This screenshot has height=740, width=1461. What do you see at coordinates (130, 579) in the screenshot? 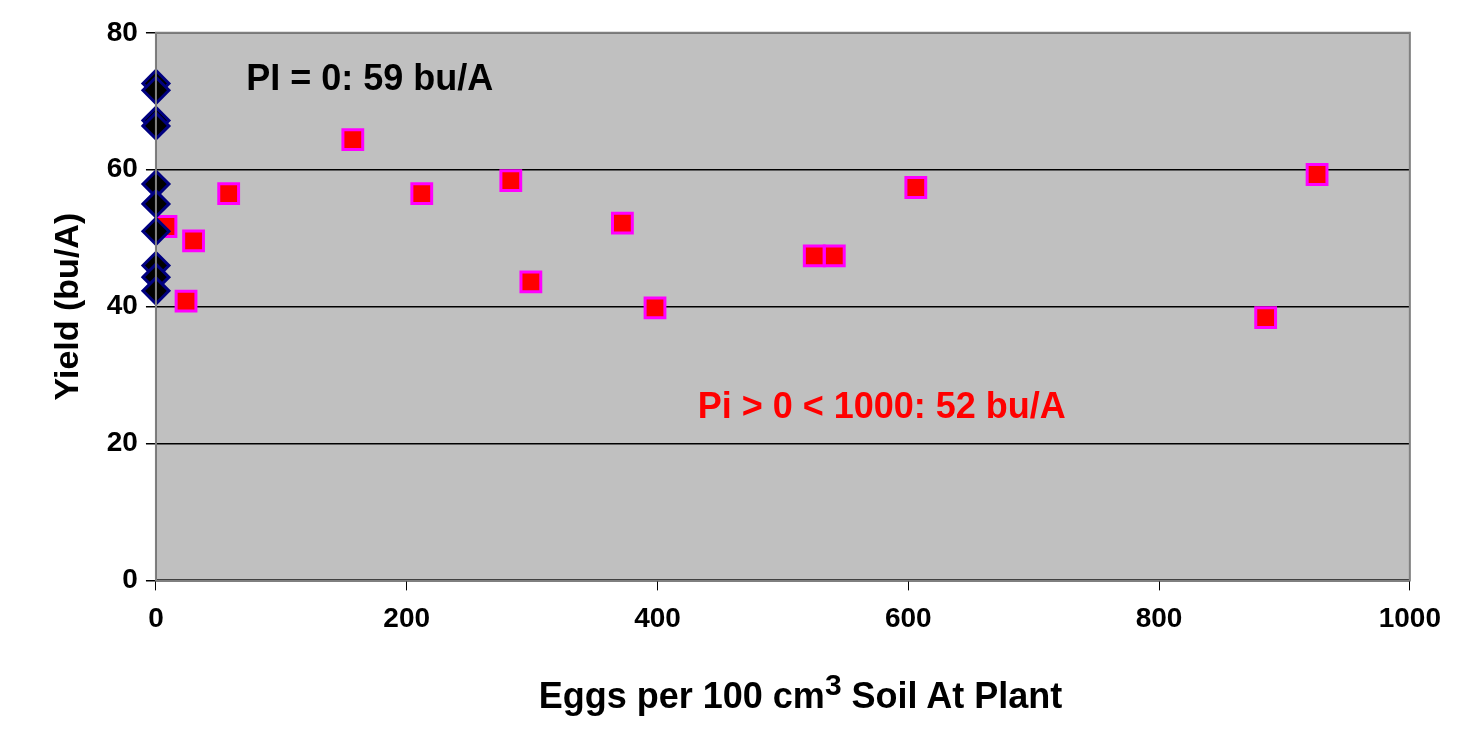
I see `y-tick-label: 0` at bounding box center [130, 579].